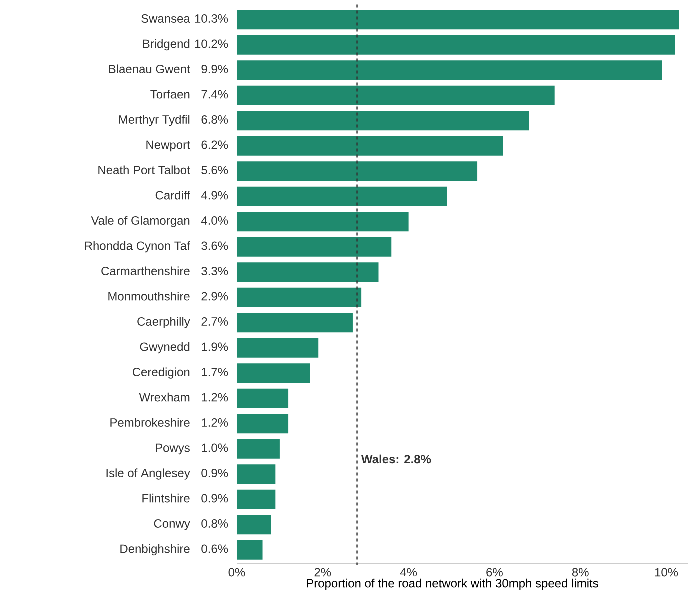  What do you see at coordinates (215, 523) in the screenshot?
I see `data-label: 0.8%` at bounding box center [215, 523].